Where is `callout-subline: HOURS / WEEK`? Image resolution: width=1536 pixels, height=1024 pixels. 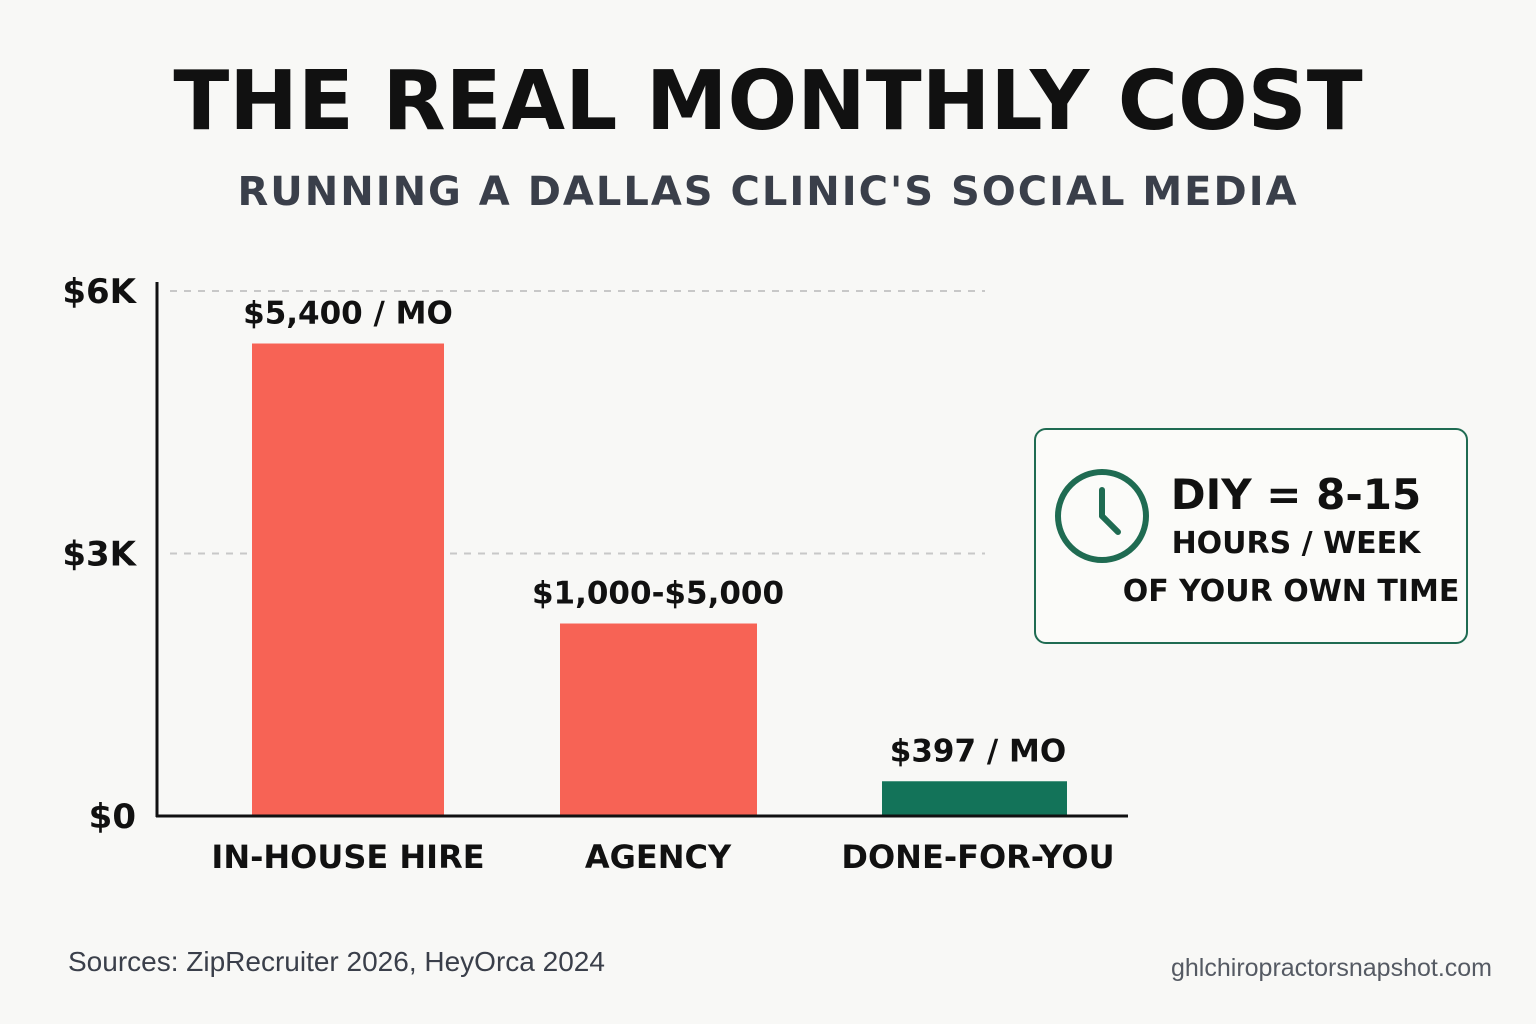 callout-subline: HOURS / WEEK is located at coordinates (1296, 543).